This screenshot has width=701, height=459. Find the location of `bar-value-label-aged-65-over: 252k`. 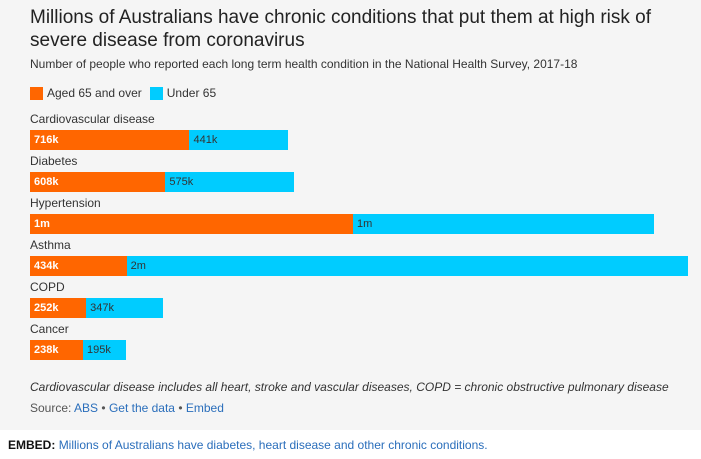

bar-value-label-aged-65-over: 252k is located at coordinates (46, 308).